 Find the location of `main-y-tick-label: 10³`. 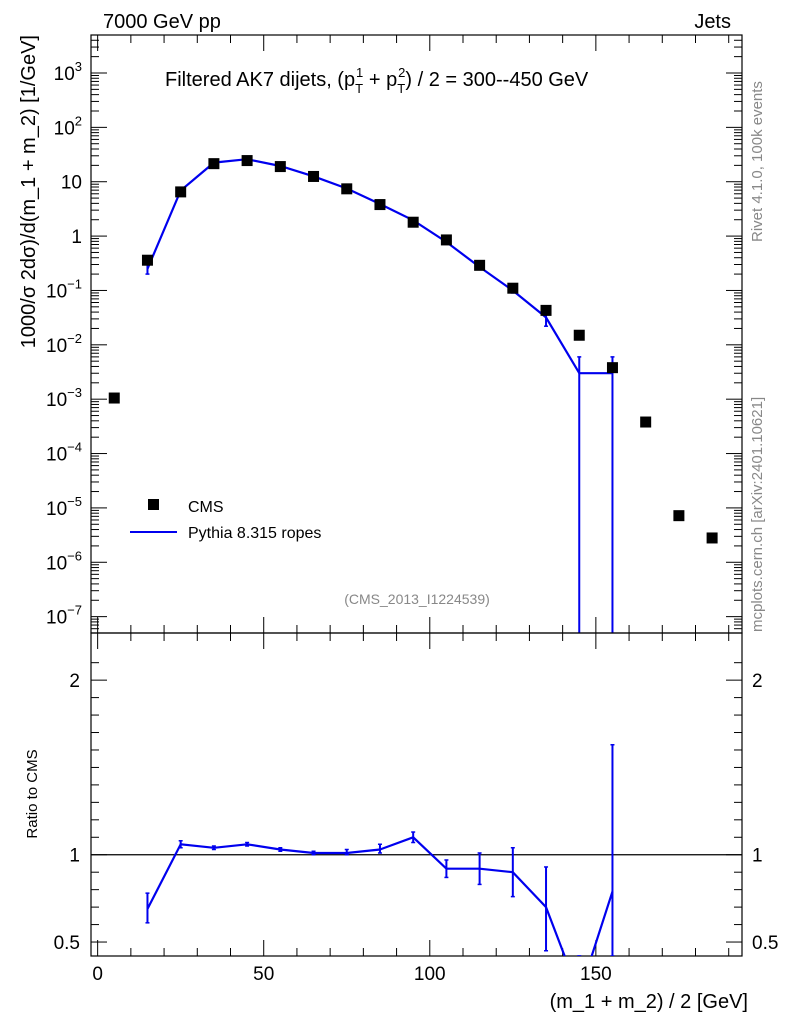

main-y-tick-label: 10³ is located at coordinates (68, 72).